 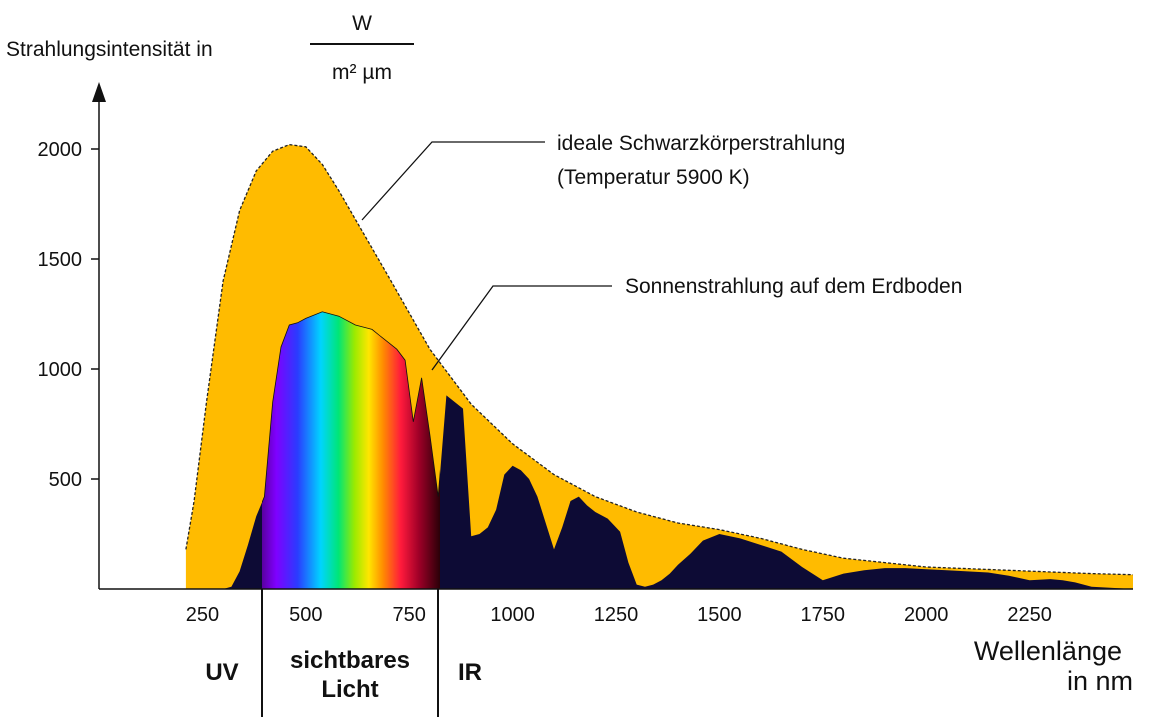 I want to click on y-tick-label-1: 1000, so click(x=60, y=370).